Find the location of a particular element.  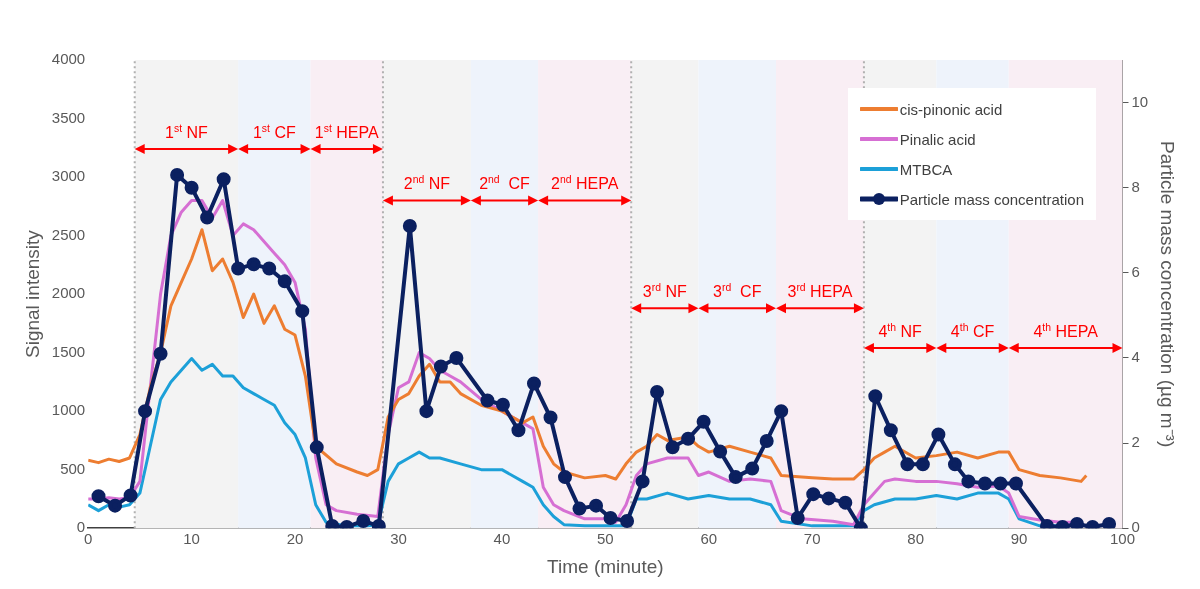

legend-label: Pinalic acid is located at coordinates (937, 139).